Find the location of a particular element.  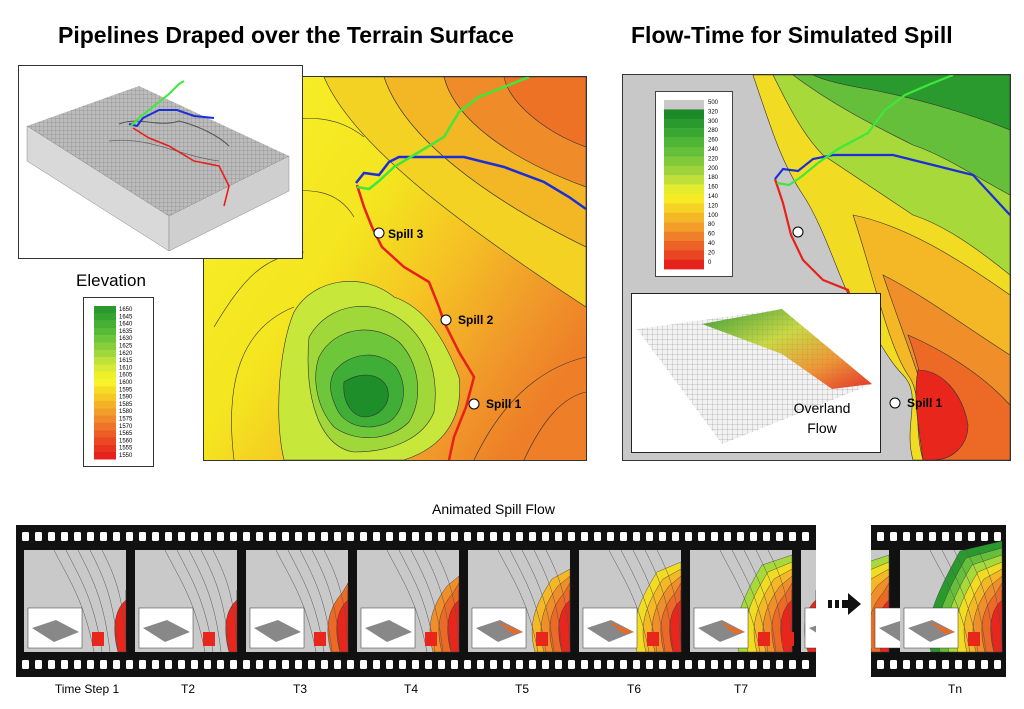

elevation-legend-tick: 1570 is located at coordinates (126, 427).